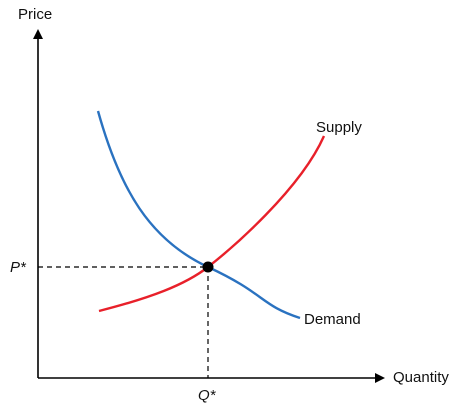  Describe the element at coordinates (35, 14) in the screenshot. I see `y-axis-label: Price` at that location.